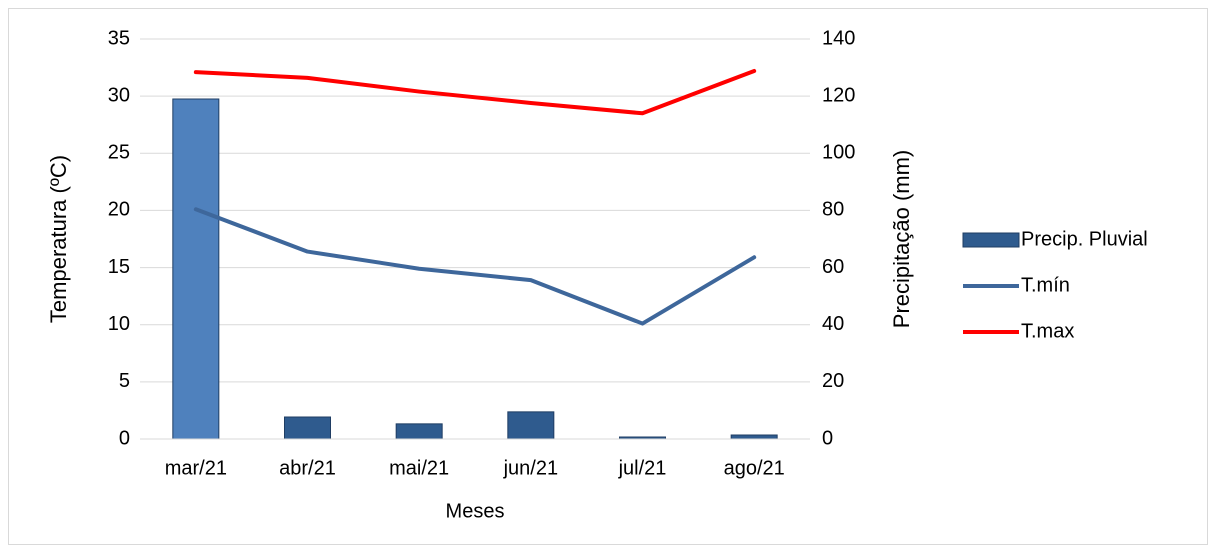 The image size is (1216, 553). What do you see at coordinates (991, 240) in the screenshot?
I see `legend-swatch` at bounding box center [991, 240].